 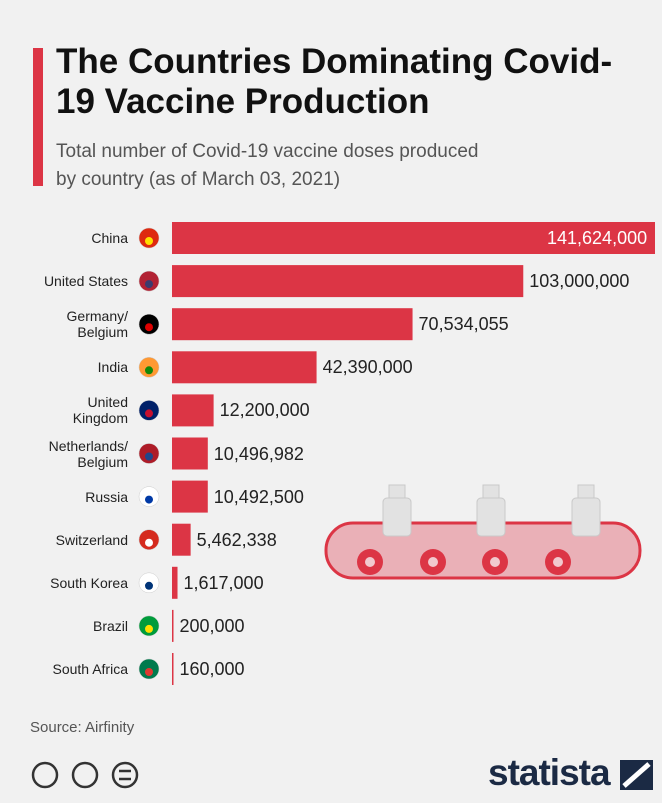 What do you see at coordinates (258, 453) in the screenshot?
I see `value-label: 10,496,982` at bounding box center [258, 453].